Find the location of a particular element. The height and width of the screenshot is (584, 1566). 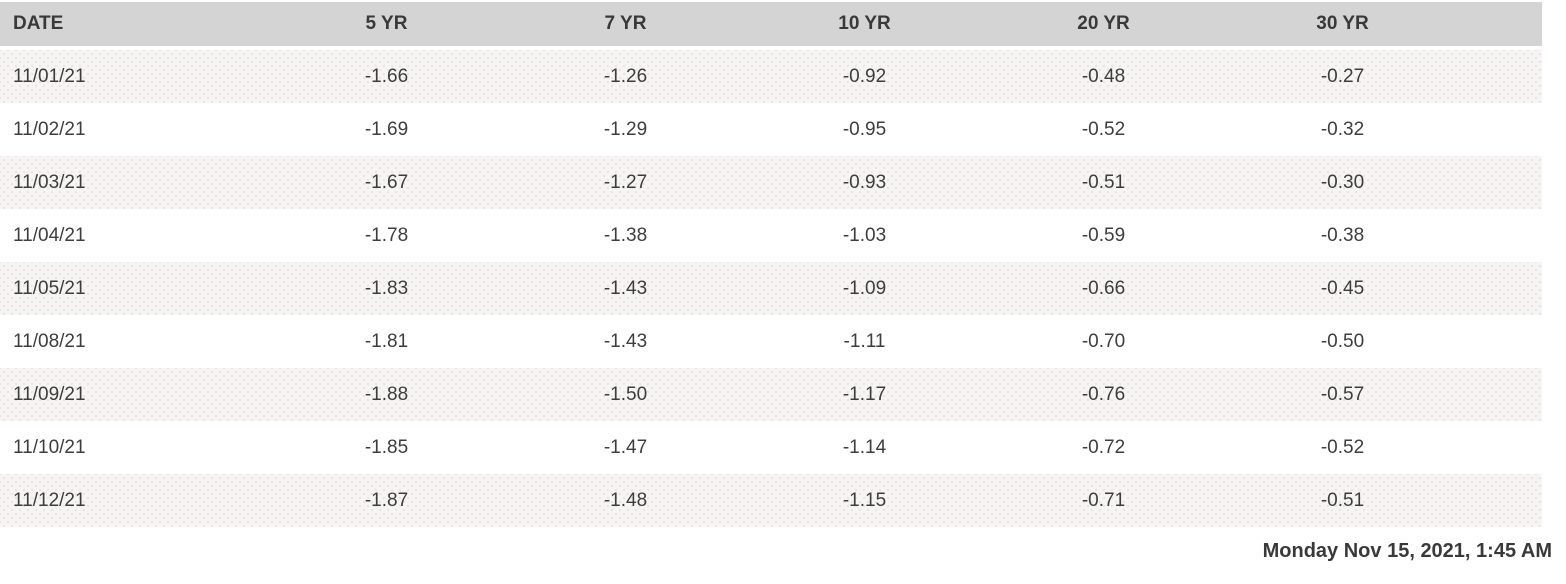

table-row: 11/05/21 -1.83 -1.43 -1.09 -0.66 -0.45 is located at coordinates (771, 288).